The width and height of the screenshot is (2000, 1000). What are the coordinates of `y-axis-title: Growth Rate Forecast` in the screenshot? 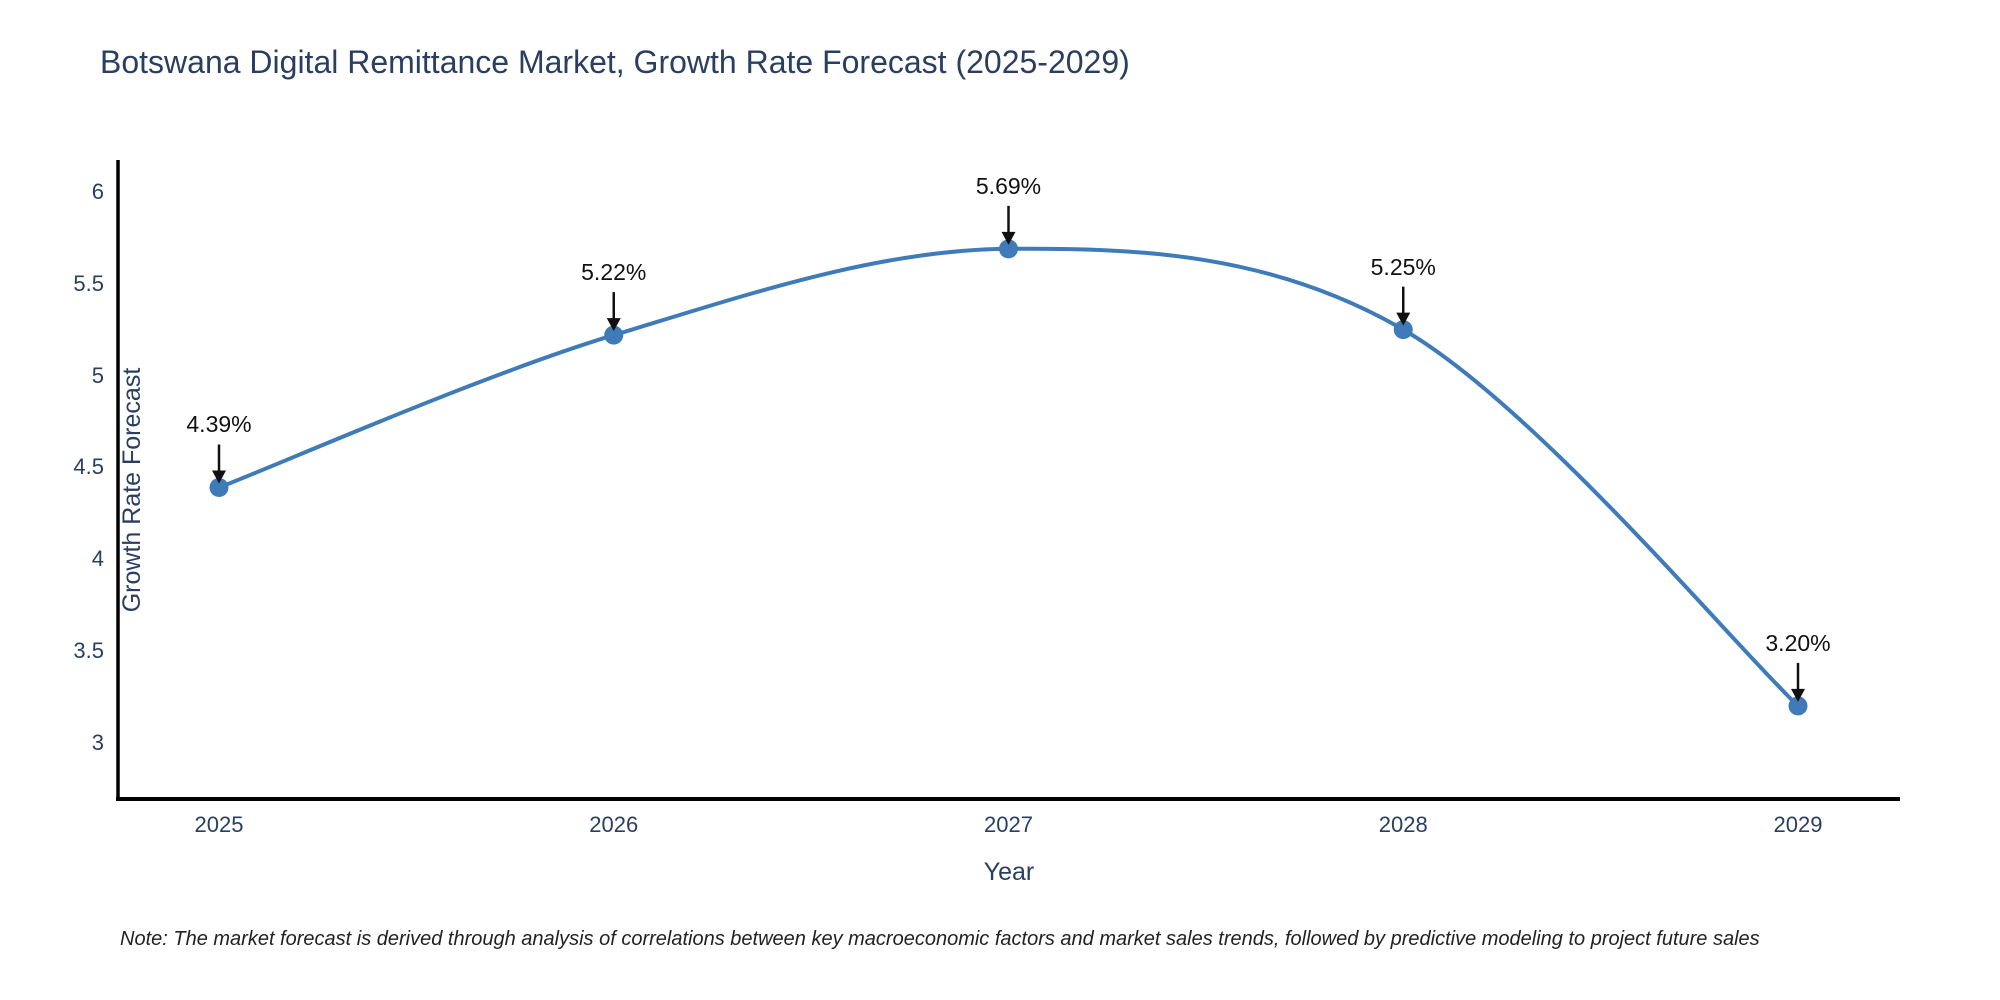 It's located at (131, 490).